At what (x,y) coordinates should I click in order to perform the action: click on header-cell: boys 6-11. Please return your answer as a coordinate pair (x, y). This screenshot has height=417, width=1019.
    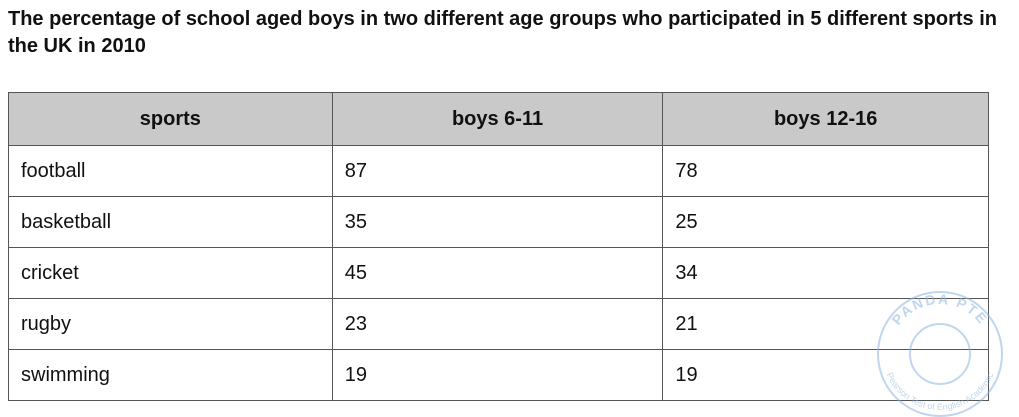
    Looking at the image, I should click on (497, 119).